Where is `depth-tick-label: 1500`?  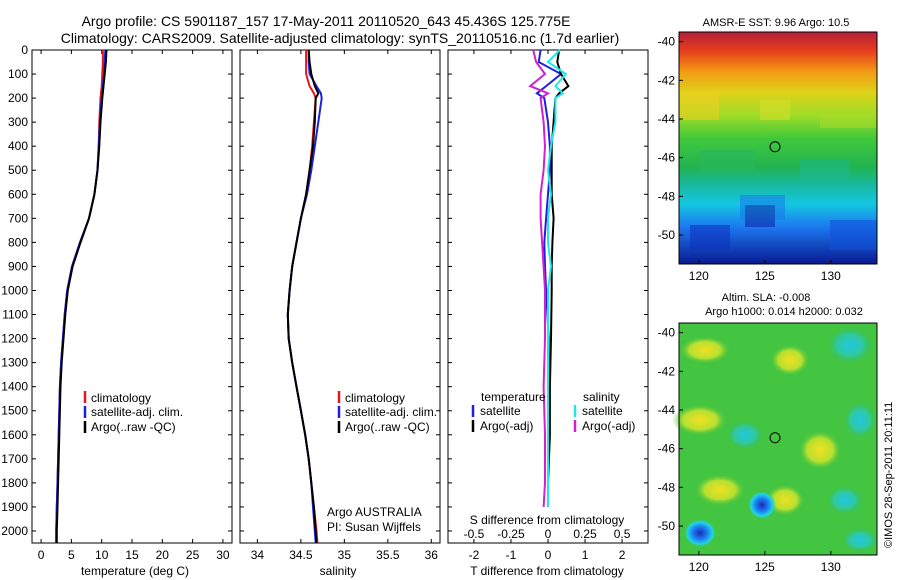
depth-tick-label: 1500 is located at coordinates (14, 411).